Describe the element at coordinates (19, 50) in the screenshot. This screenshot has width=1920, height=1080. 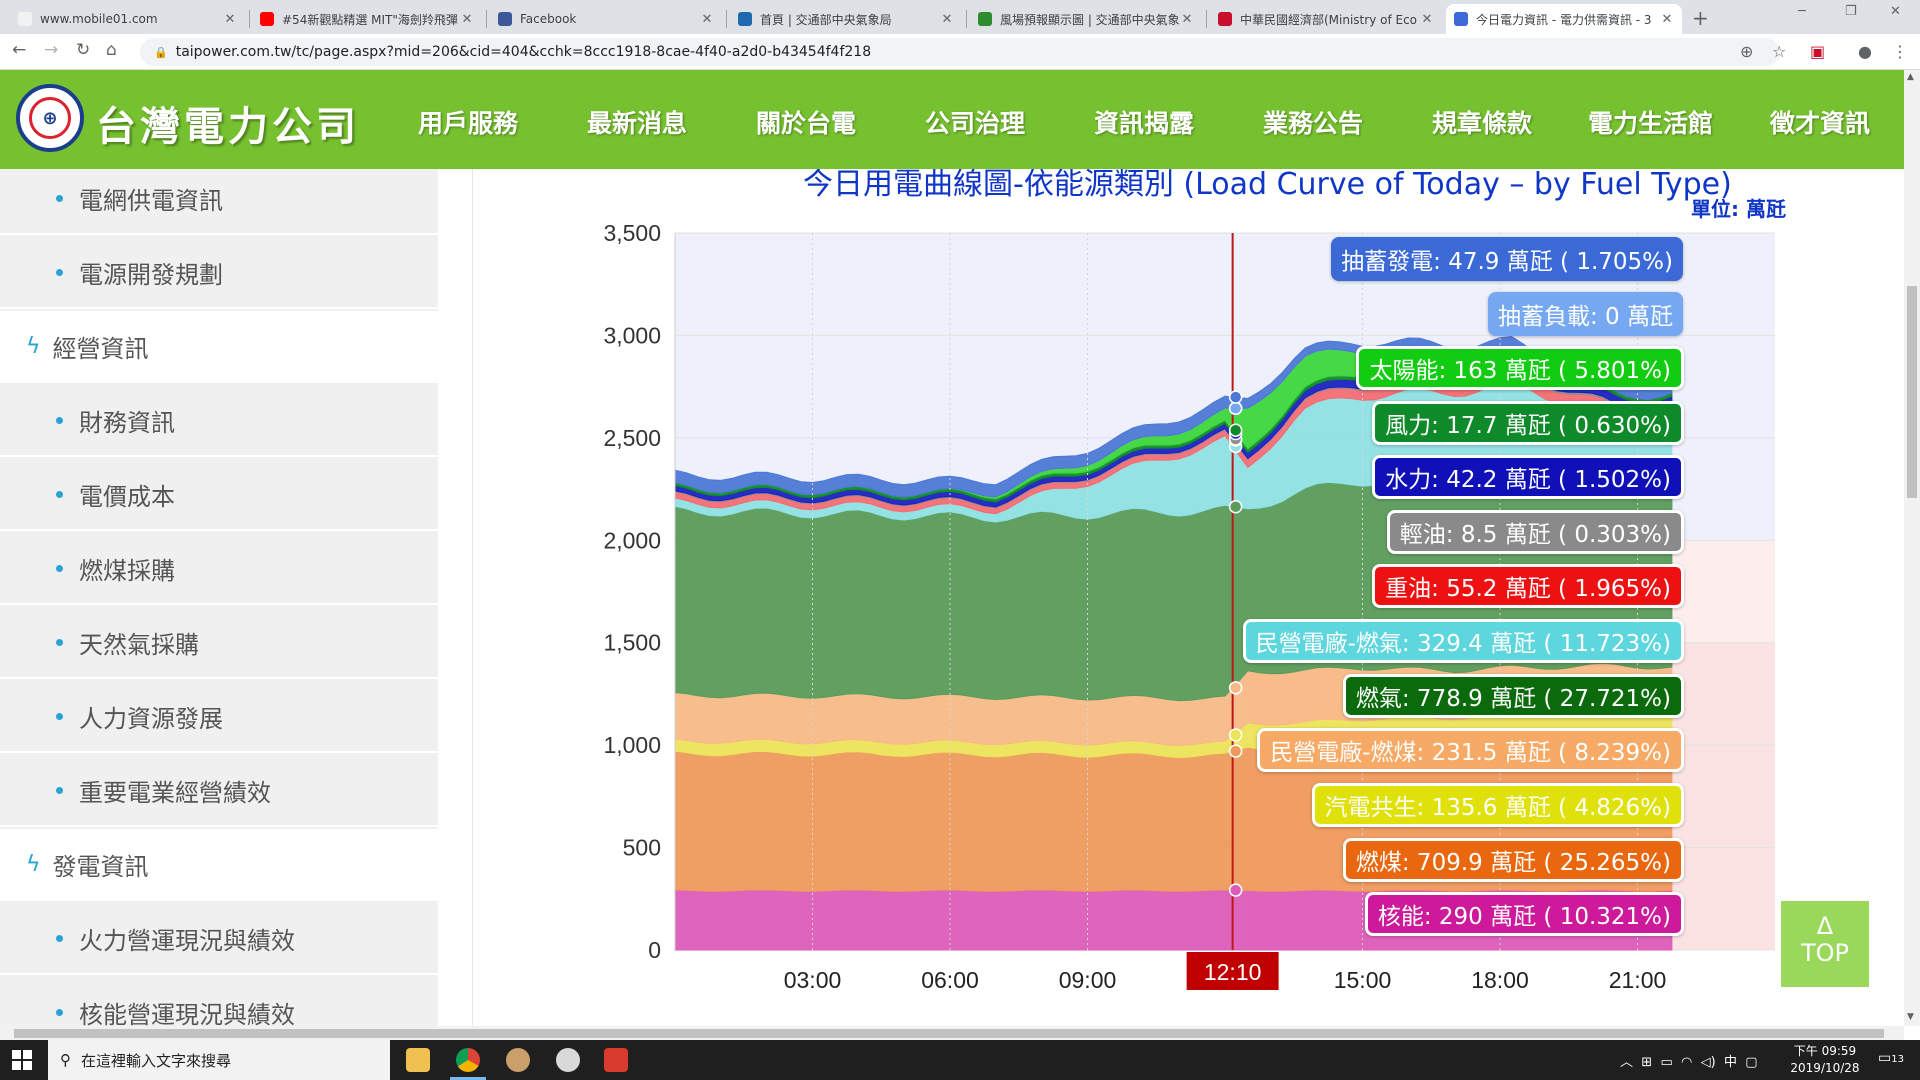
I see `back-icon: ←` at that location.